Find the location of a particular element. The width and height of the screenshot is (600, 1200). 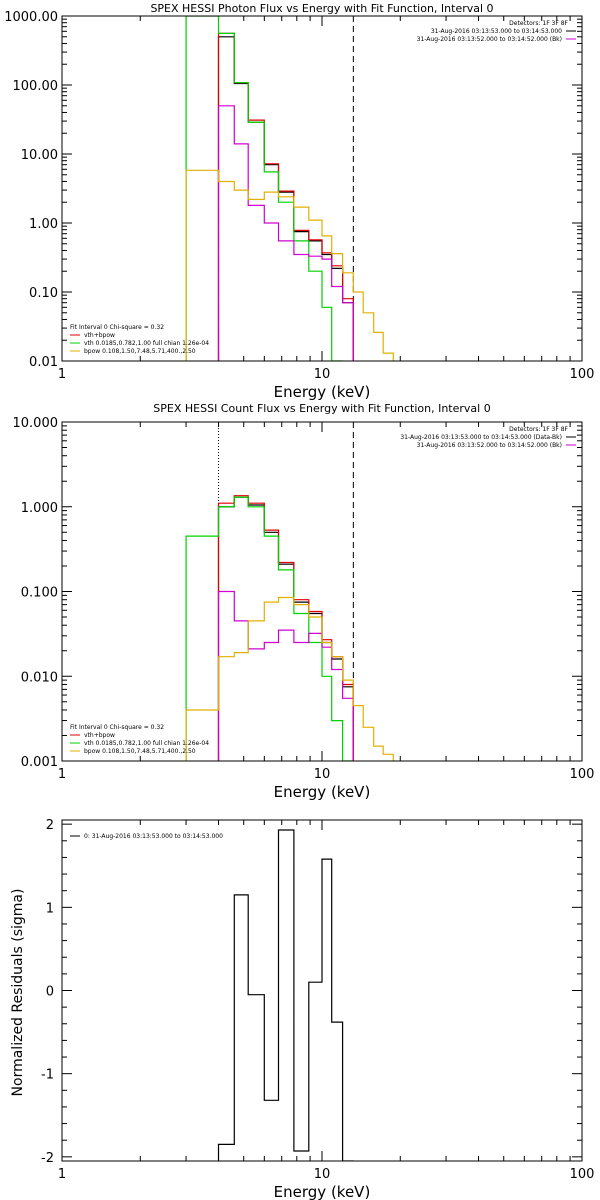

y-tick-label: 0.10 is located at coordinates (43, 293).